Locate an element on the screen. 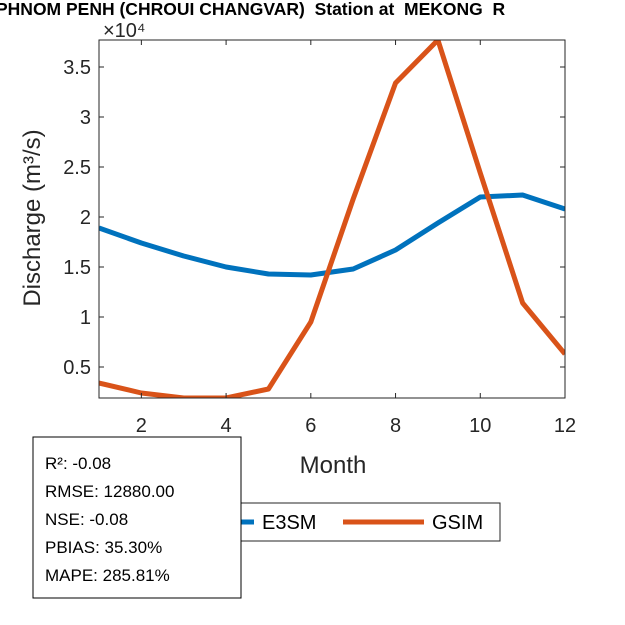  x-tick-label: 12 is located at coordinates (565, 426).